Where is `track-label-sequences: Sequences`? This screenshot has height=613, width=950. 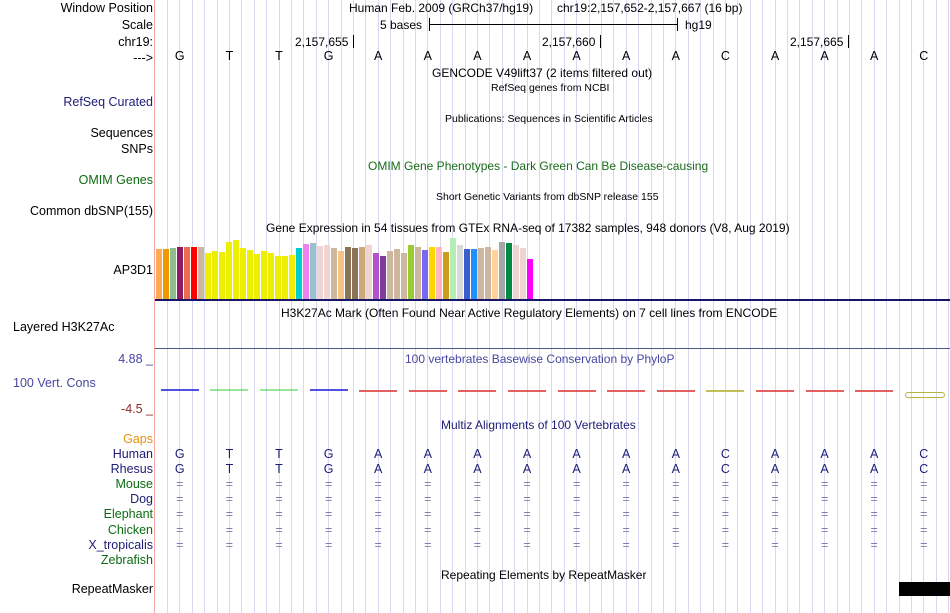
track-label-sequences: Sequences is located at coordinates (121, 133).